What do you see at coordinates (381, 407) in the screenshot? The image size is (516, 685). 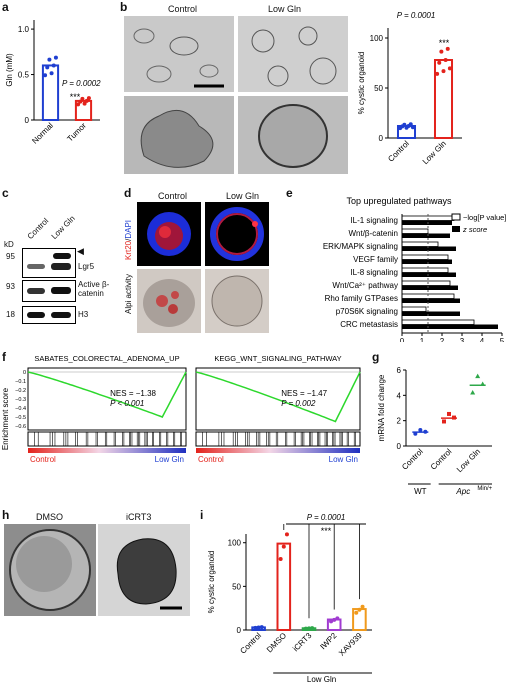 I see `y-axis-label: mRNA fold change` at bounding box center [381, 407].